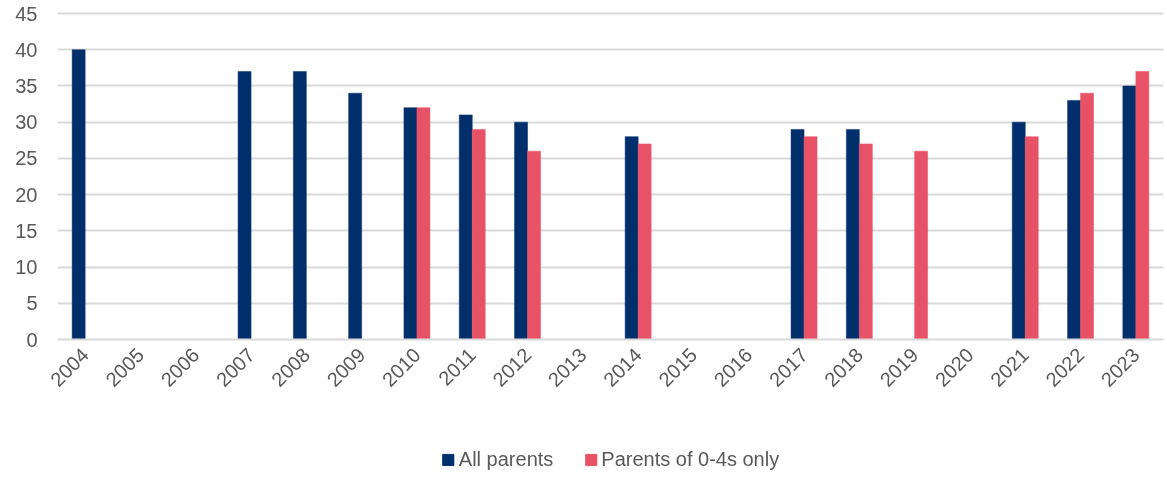 The image size is (1167, 478). What do you see at coordinates (26, 158) in the screenshot?
I see `y-tick-label: 25` at bounding box center [26, 158].